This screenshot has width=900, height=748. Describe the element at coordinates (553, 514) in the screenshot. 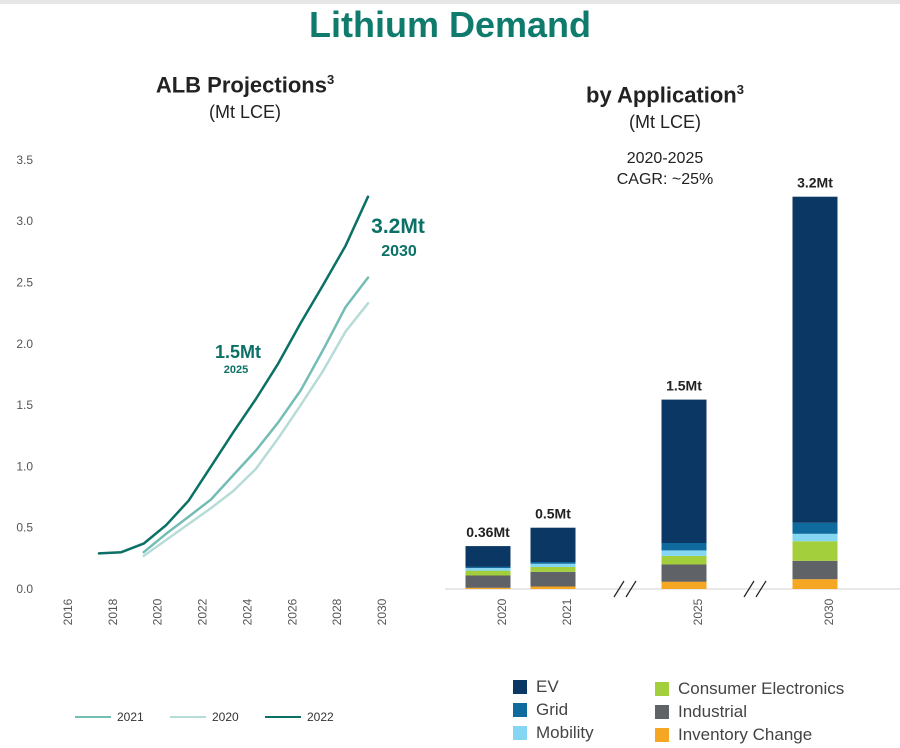

I see `bar-total-label: 0.5Mt` at that location.